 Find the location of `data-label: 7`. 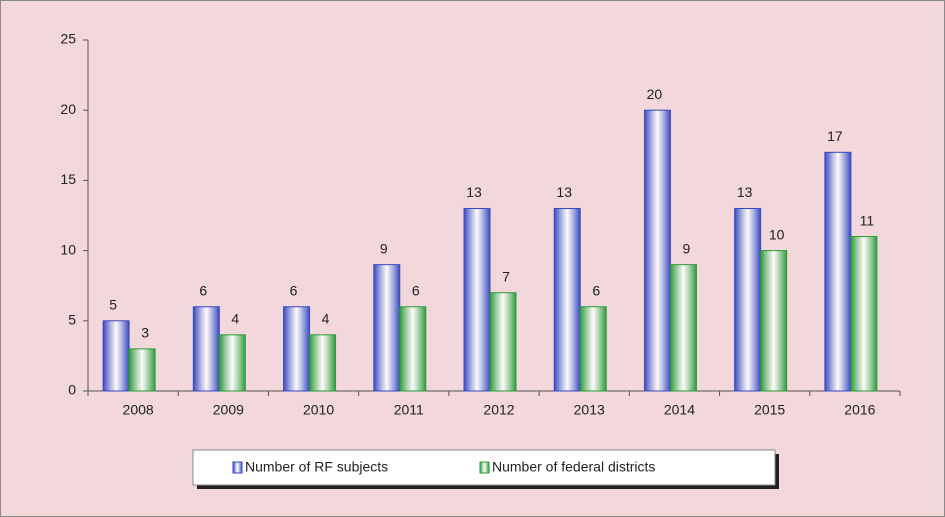

data-label: 7 is located at coordinates (506, 276).